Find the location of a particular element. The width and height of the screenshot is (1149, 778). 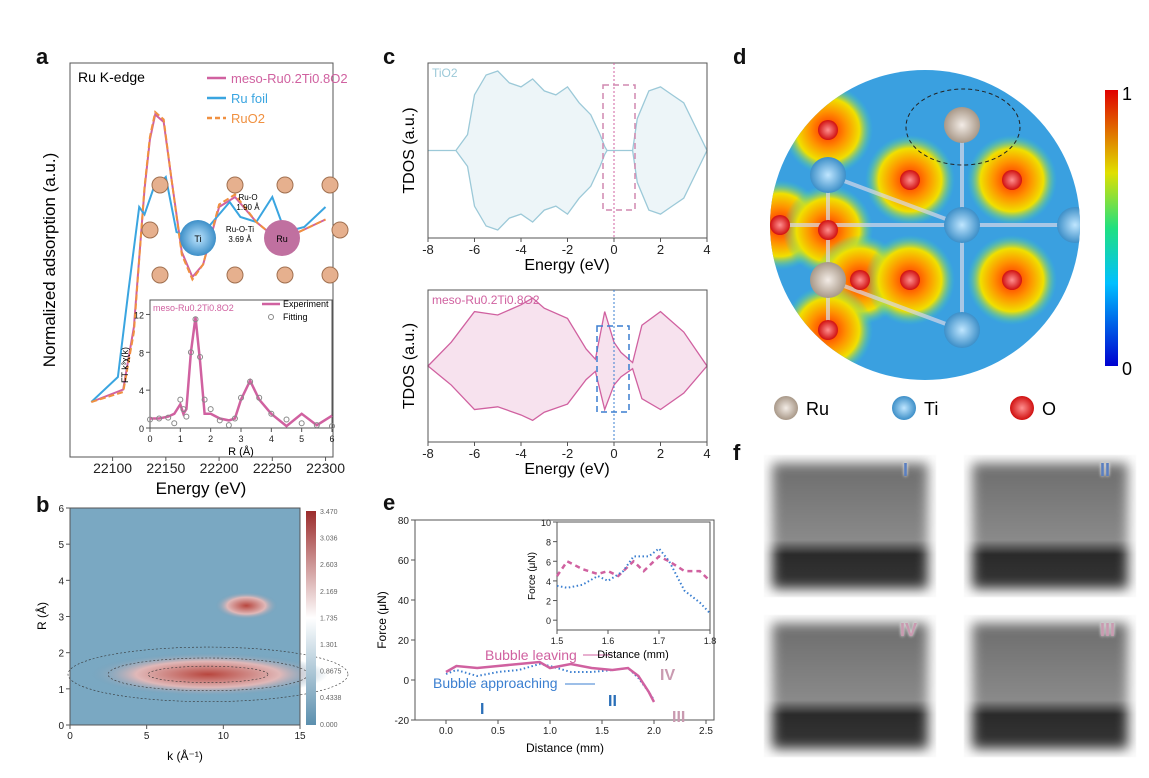

highlight-ellipse is located at coordinates (963, 127).